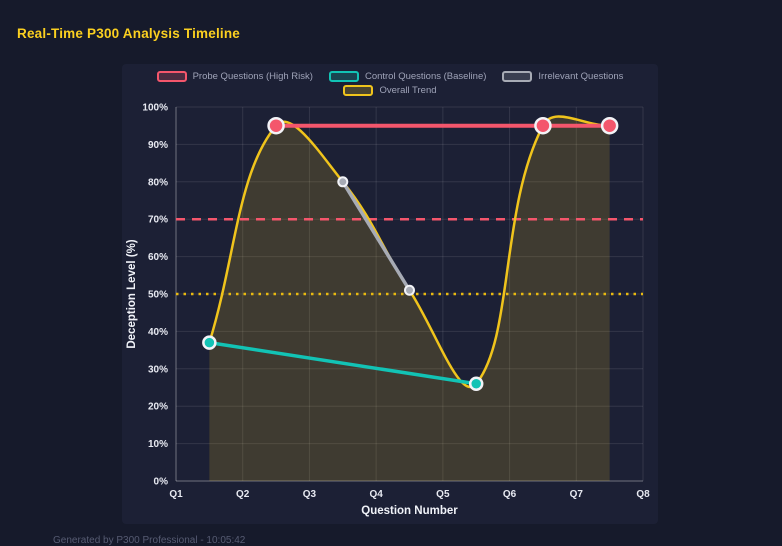 The image size is (782, 546). Describe the element at coordinates (510, 494) in the screenshot. I see `x-tick-label: Q6` at that location.